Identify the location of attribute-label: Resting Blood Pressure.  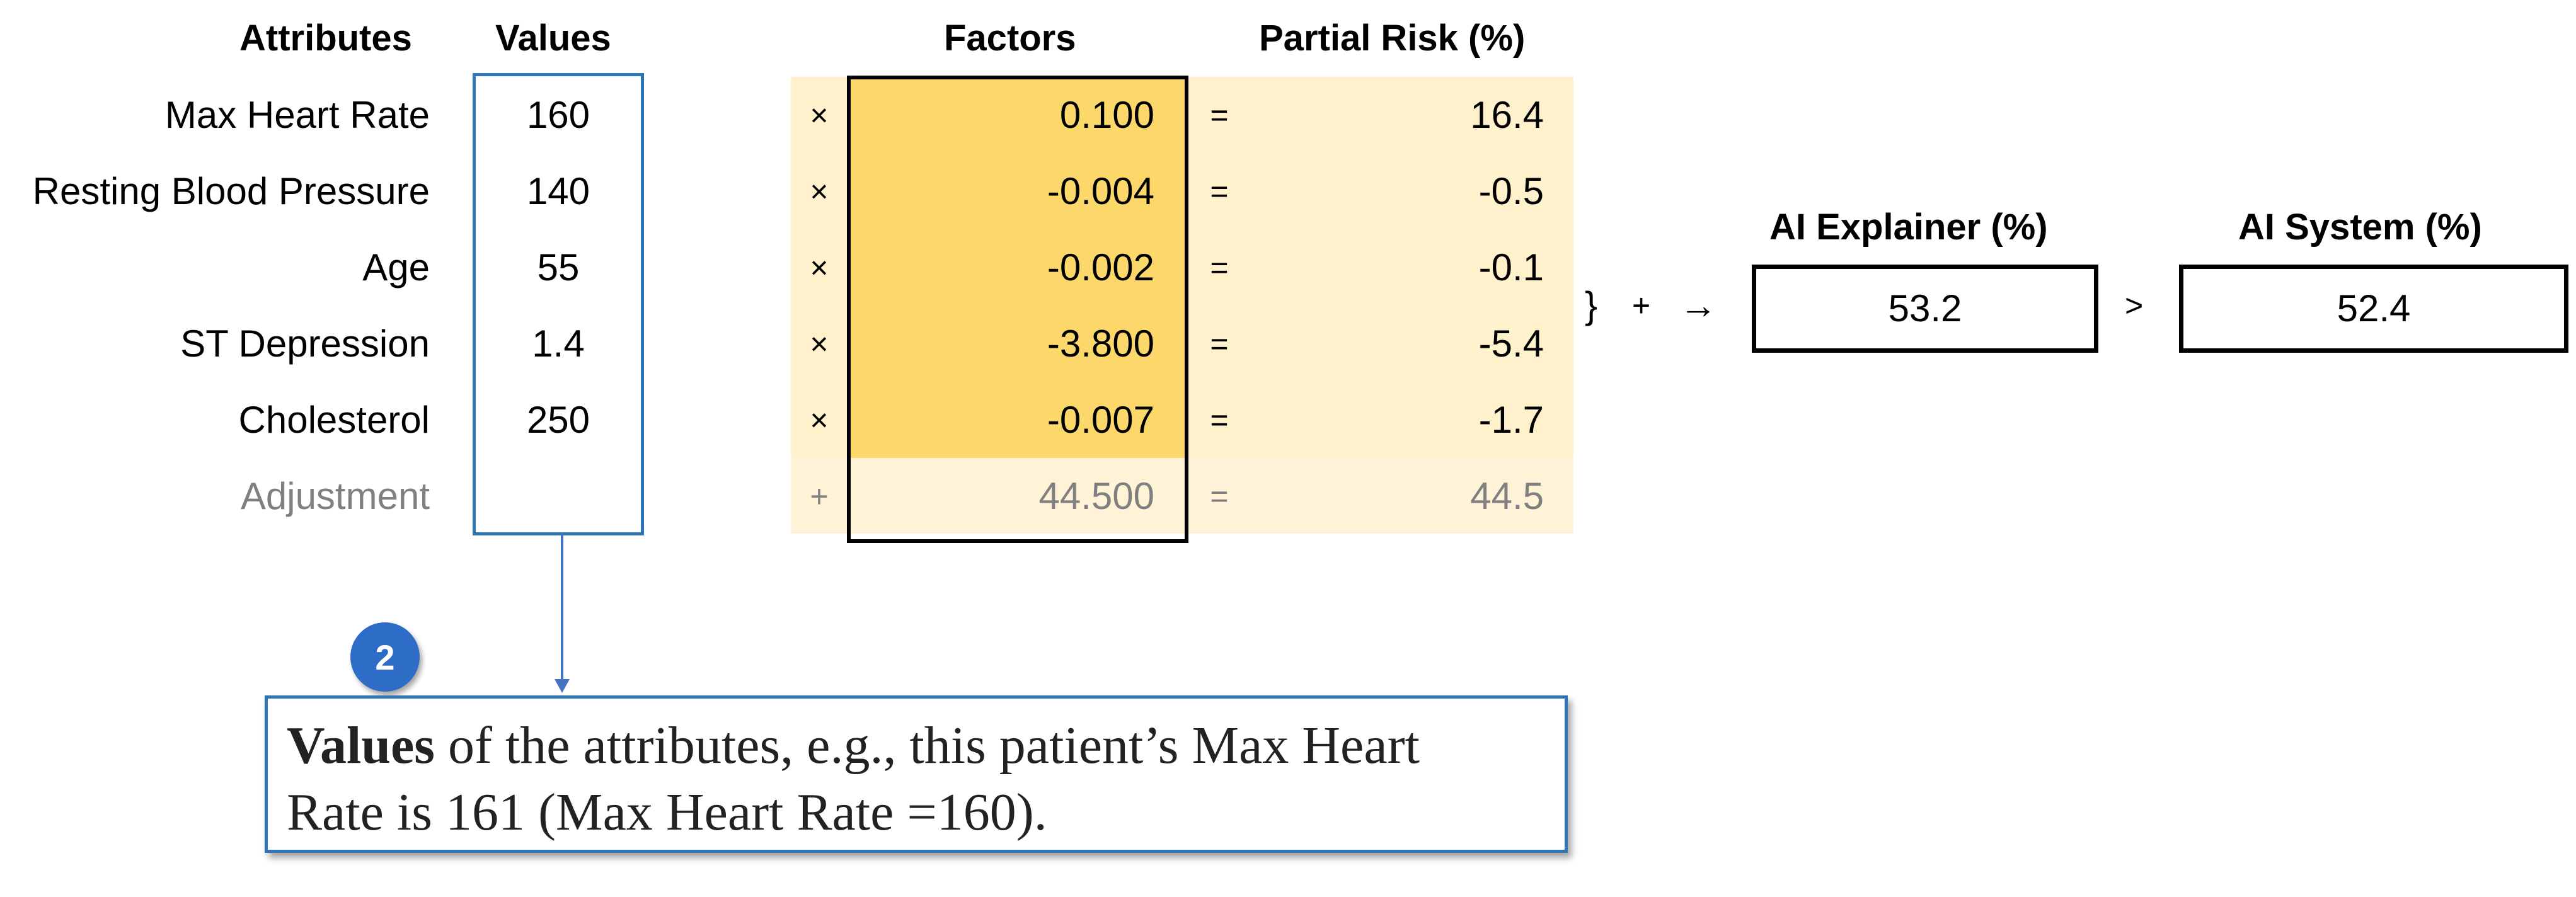
(231, 191).